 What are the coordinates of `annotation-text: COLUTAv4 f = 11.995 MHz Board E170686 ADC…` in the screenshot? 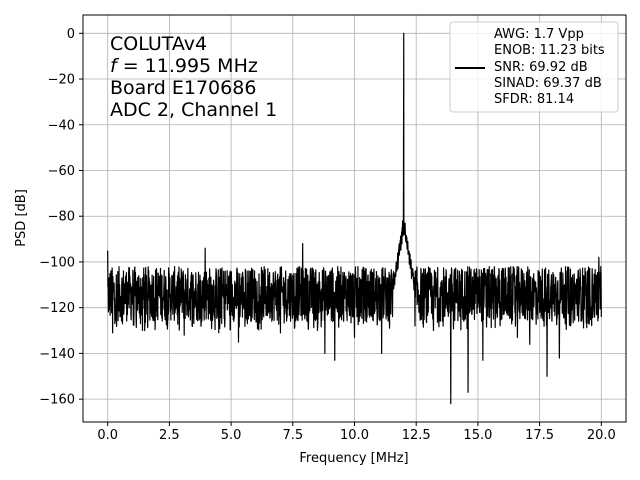 It's located at (193, 77).